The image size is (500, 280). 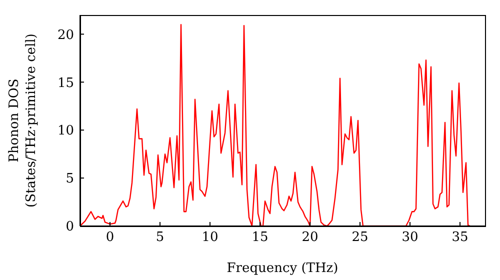 What do you see at coordinates (110, 238) in the screenshot?
I see `x-tick-label: 0` at bounding box center [110, 238].